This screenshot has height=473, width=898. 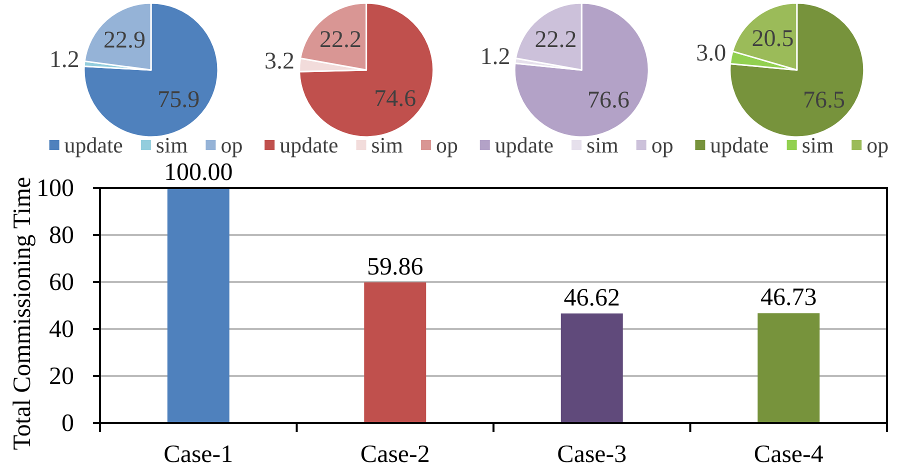 I want to click on x-tick-label: Case-1, so click(x=199, y=454).